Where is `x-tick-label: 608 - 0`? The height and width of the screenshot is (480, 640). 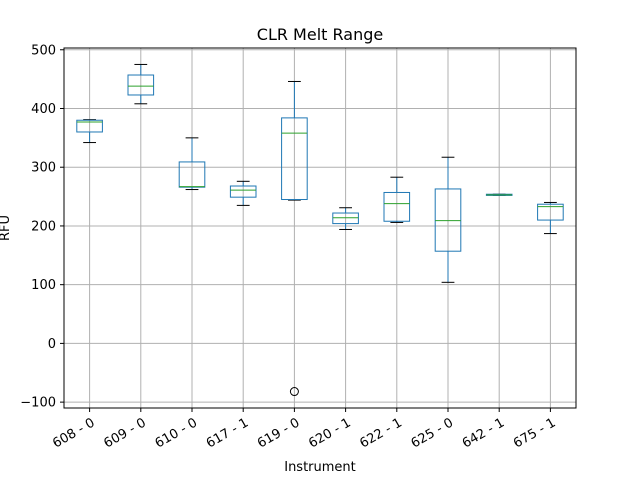
x-tick-label: 608 - 0 is located at coordinates (73, 433).